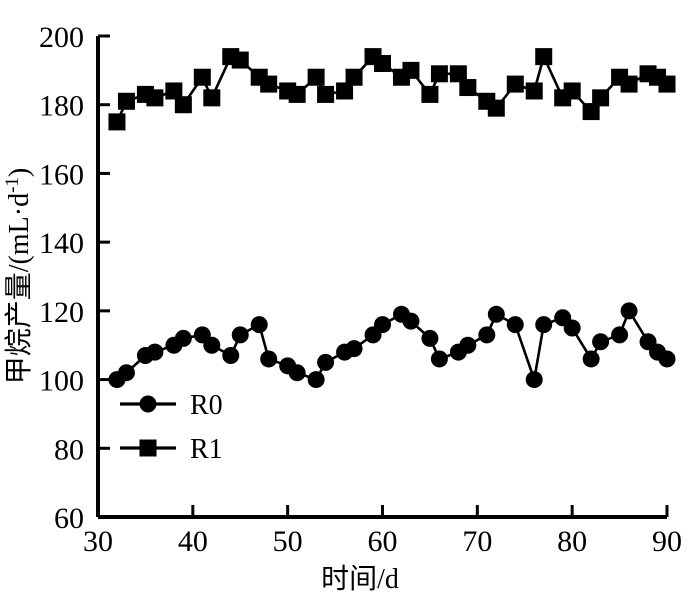 The image size is (700, 601). Describe the element at coordinates (61, 312) in the screenshot. I see `y-tick-label-120: 120` at that location.